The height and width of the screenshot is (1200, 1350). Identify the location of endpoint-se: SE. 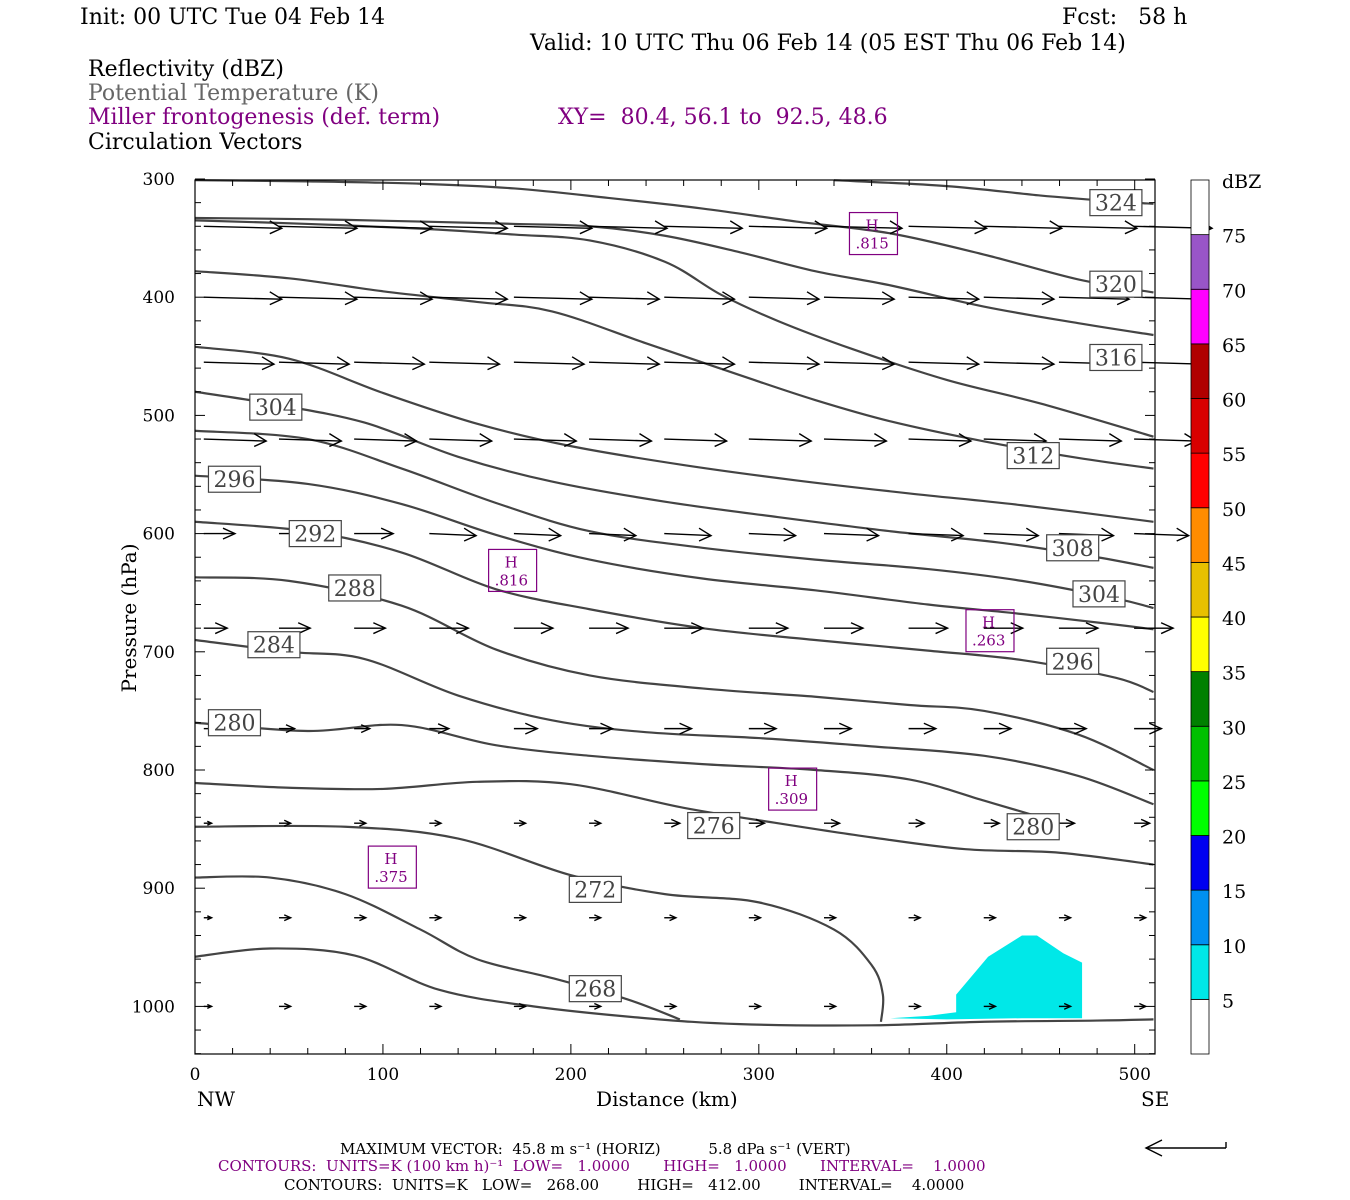
(1155, 1099).